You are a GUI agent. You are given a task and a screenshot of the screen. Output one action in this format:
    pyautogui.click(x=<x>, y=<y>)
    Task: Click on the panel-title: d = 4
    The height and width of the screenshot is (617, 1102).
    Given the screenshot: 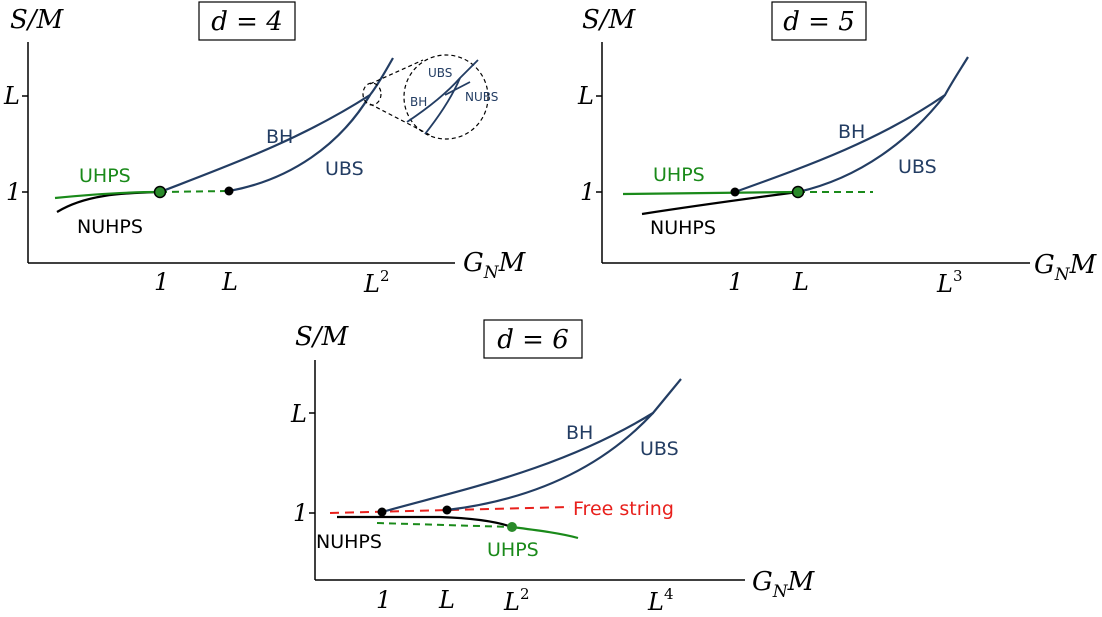 What is the action you would take?
    pyautogui.click(x=247, y=22)
    